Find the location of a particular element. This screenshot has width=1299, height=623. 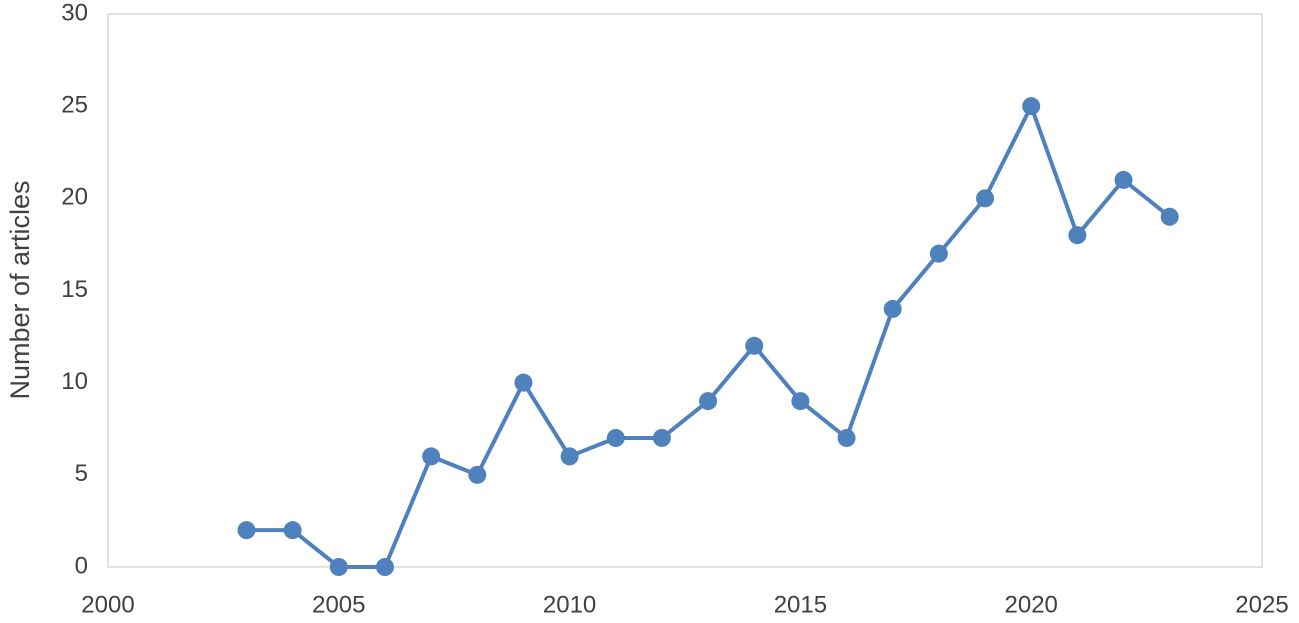

y-tick-label: 30 is located at coordinates (74, 13).